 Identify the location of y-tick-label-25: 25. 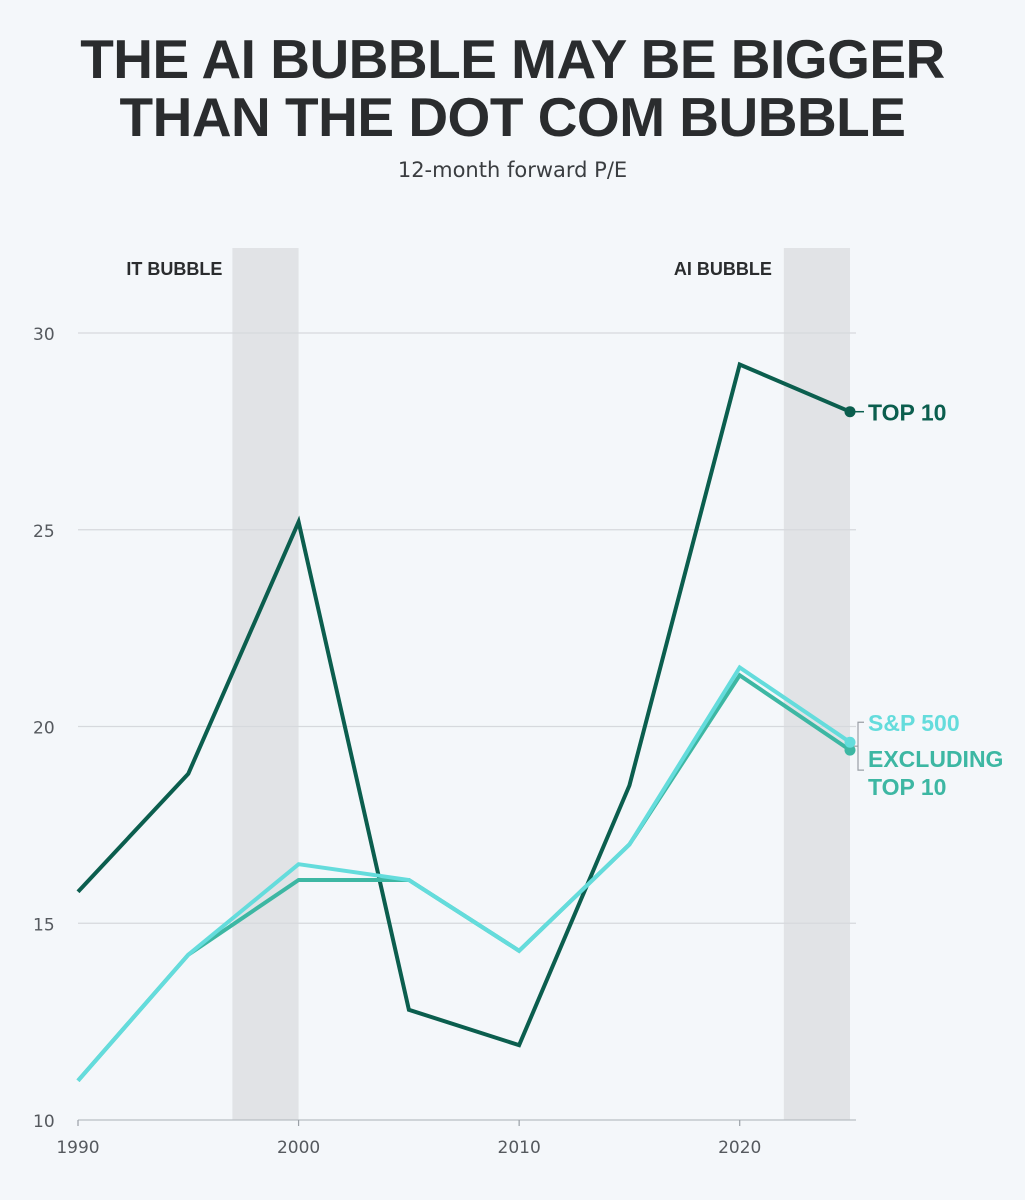
(44, 532).